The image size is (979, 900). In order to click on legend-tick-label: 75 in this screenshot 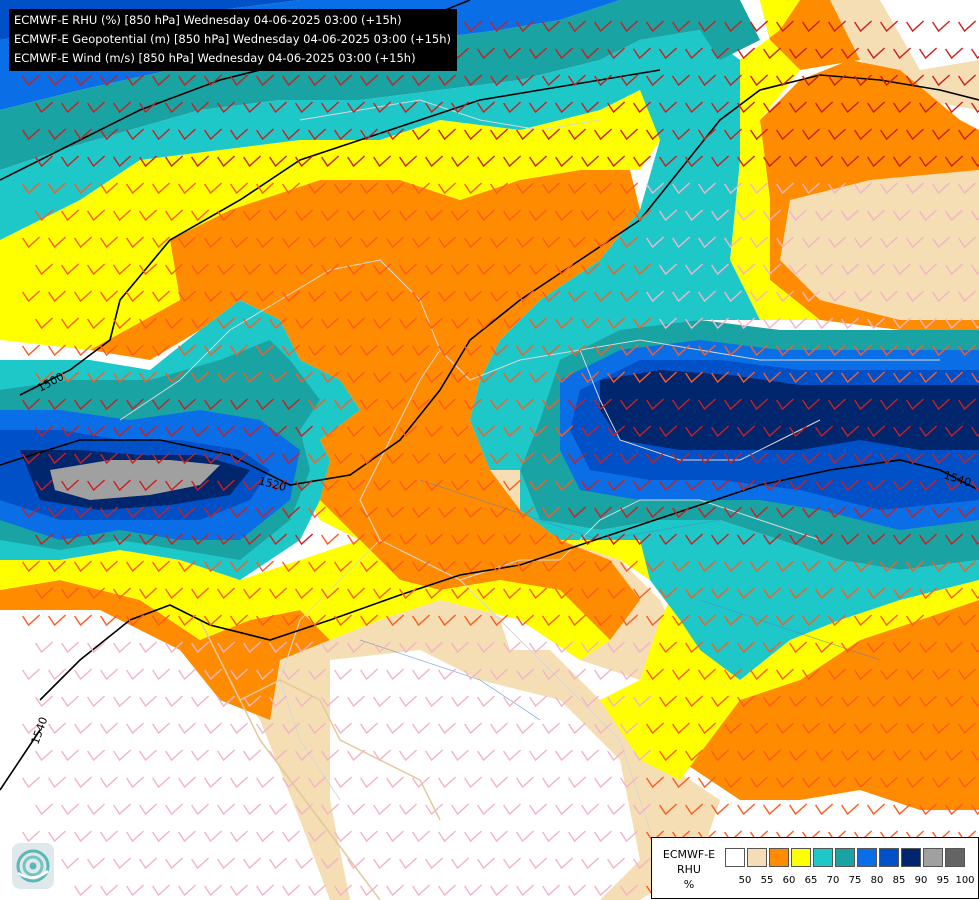, I will do `click(855, 880)`.